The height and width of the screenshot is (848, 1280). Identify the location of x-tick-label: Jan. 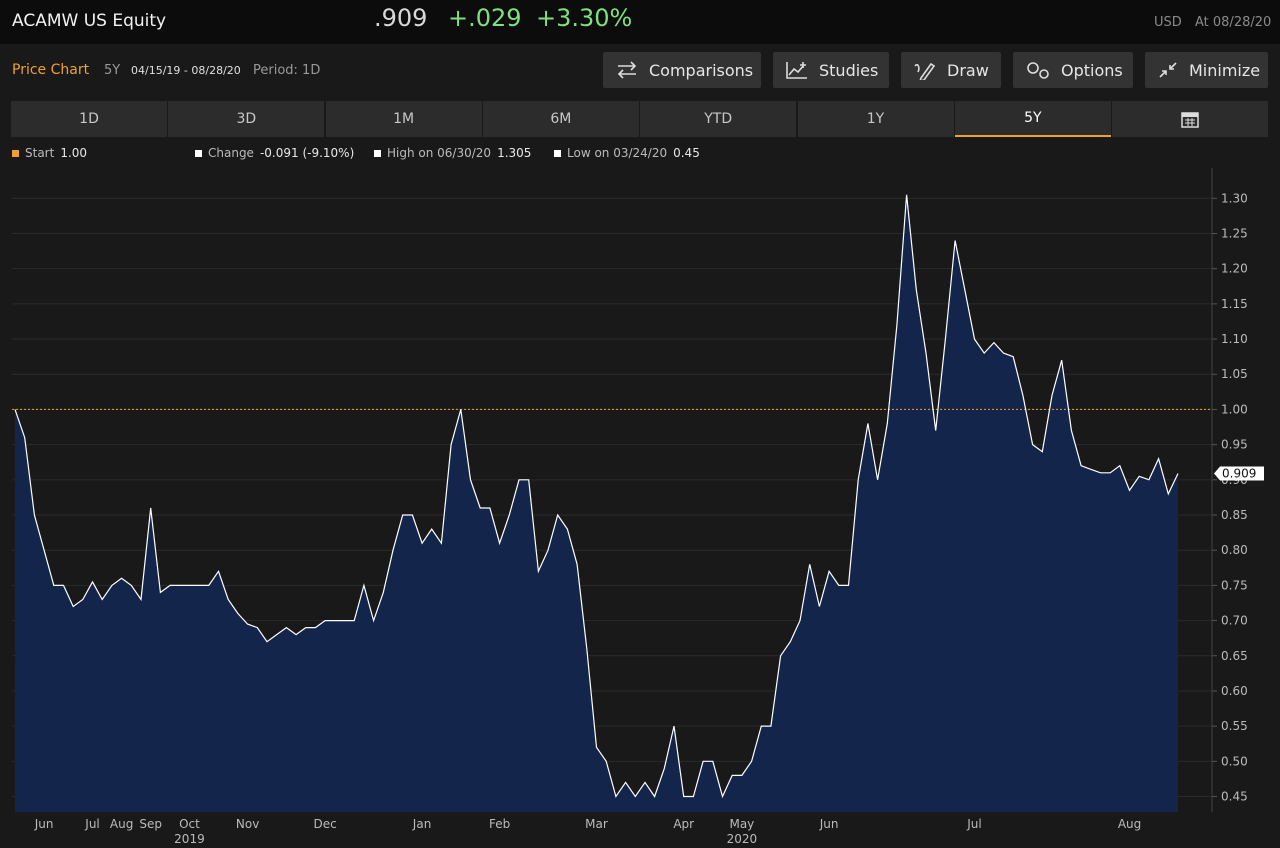
(422, 824).